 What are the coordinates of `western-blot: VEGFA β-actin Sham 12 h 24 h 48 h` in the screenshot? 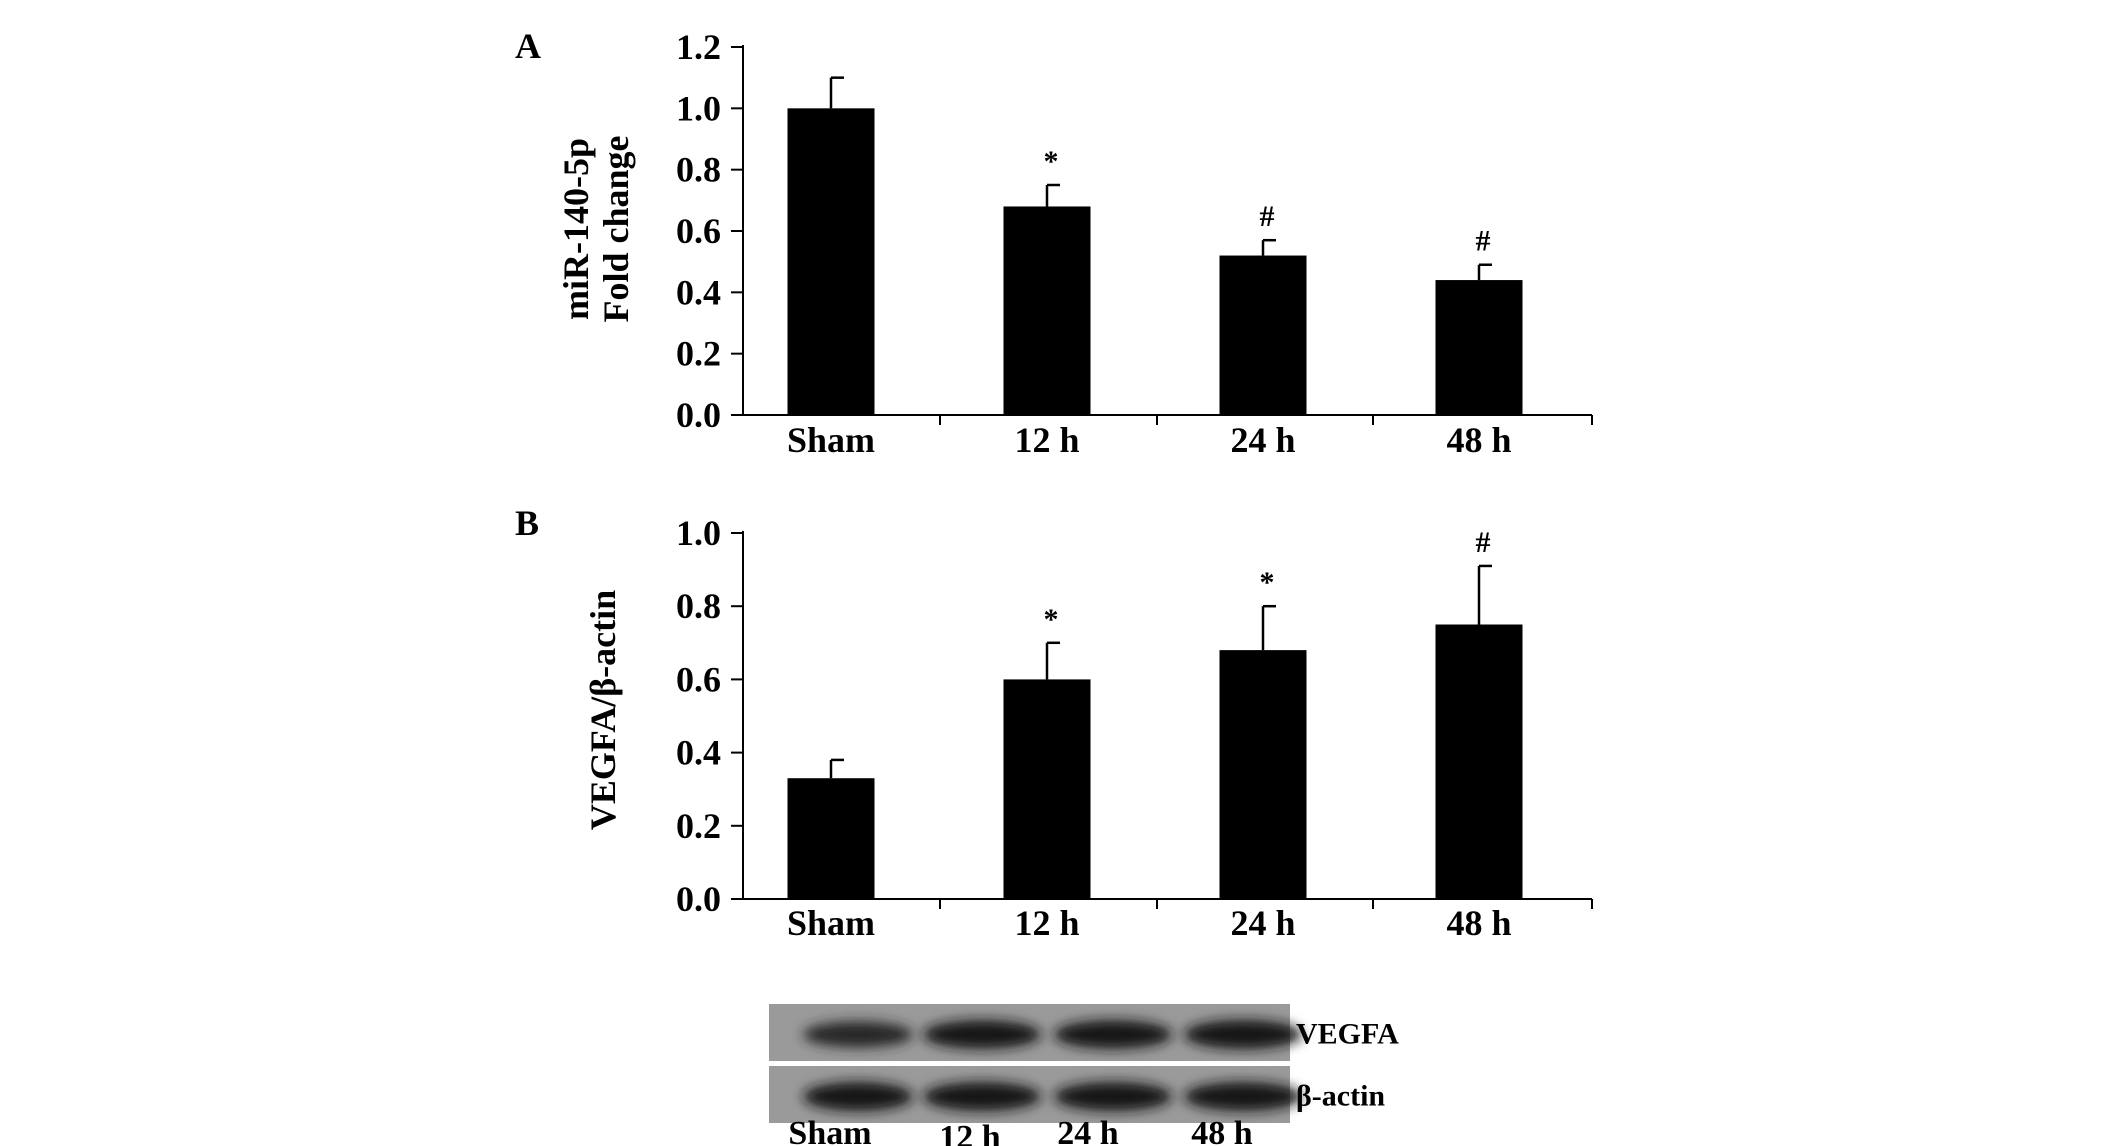 It's located at (1084, 1075).